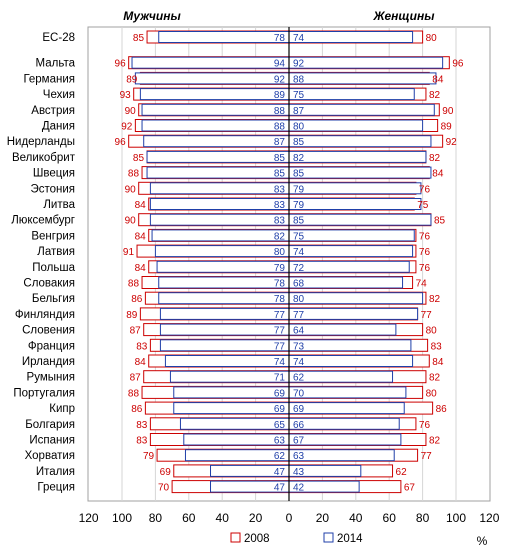  What do you see at coordinates (442, 409) in the screenshot?
I see `value-label-female-2008: 86` at bounding box center [442, 409].